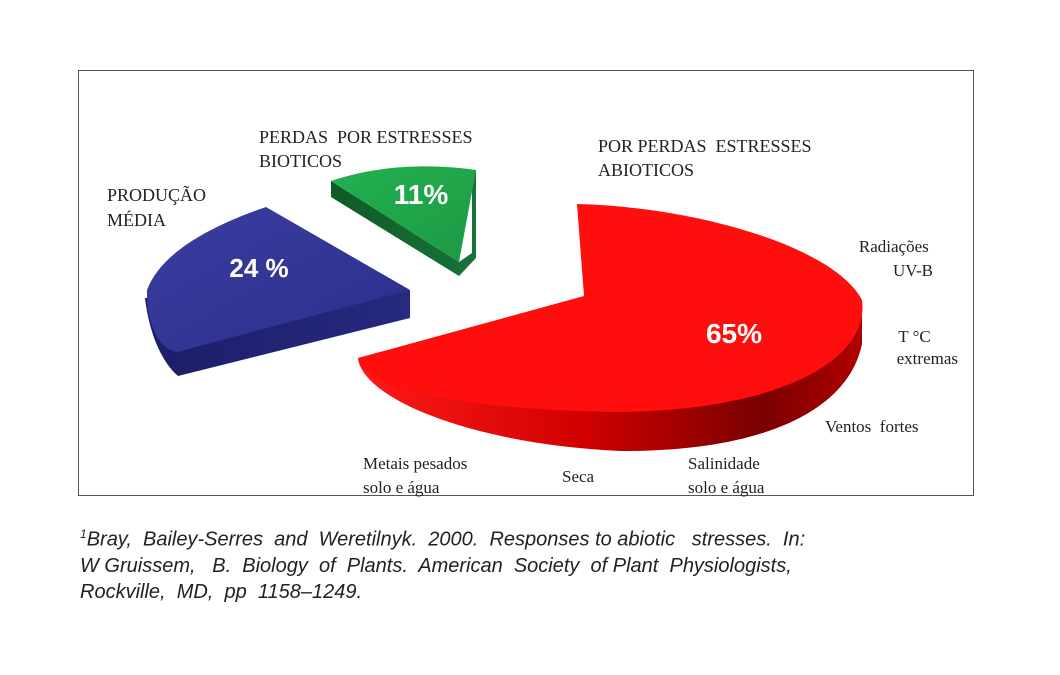 The height and width of the screenshot is (675, 1060). Describe the element at coordinates (871, 426) in the screenshot. I see `annotation-ventos-fortes: Ventos fortes` at that location.